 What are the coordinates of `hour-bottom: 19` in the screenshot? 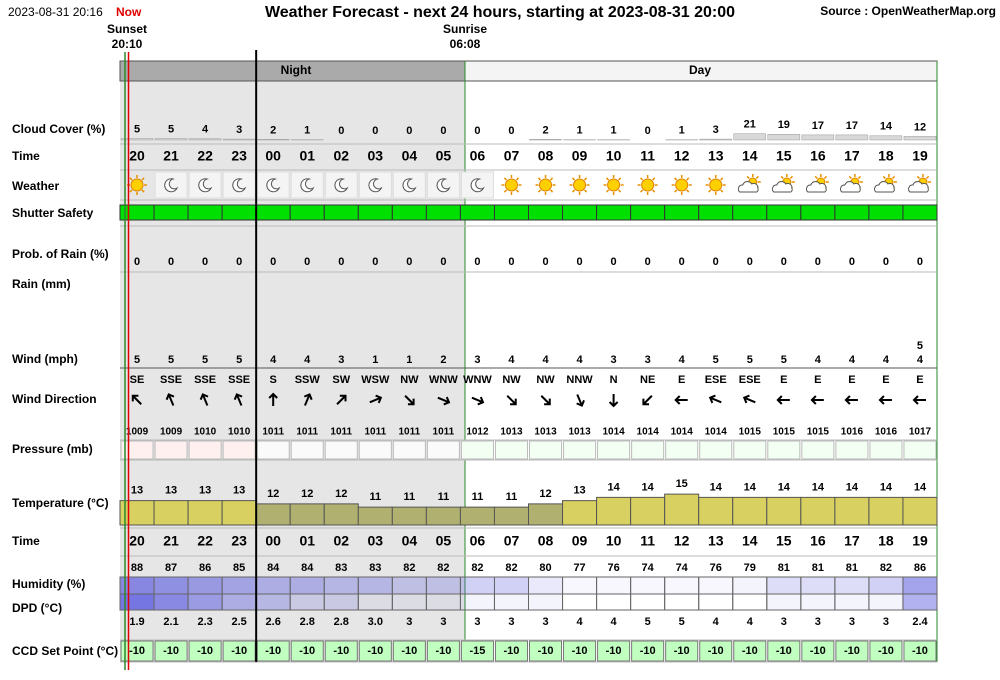 It's located at (920, 541).